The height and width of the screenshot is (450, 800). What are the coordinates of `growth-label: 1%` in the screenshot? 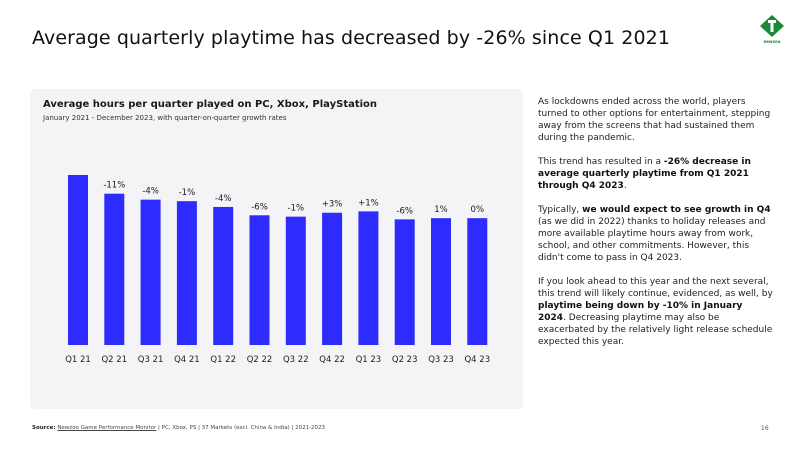 It's located at (441, 210).